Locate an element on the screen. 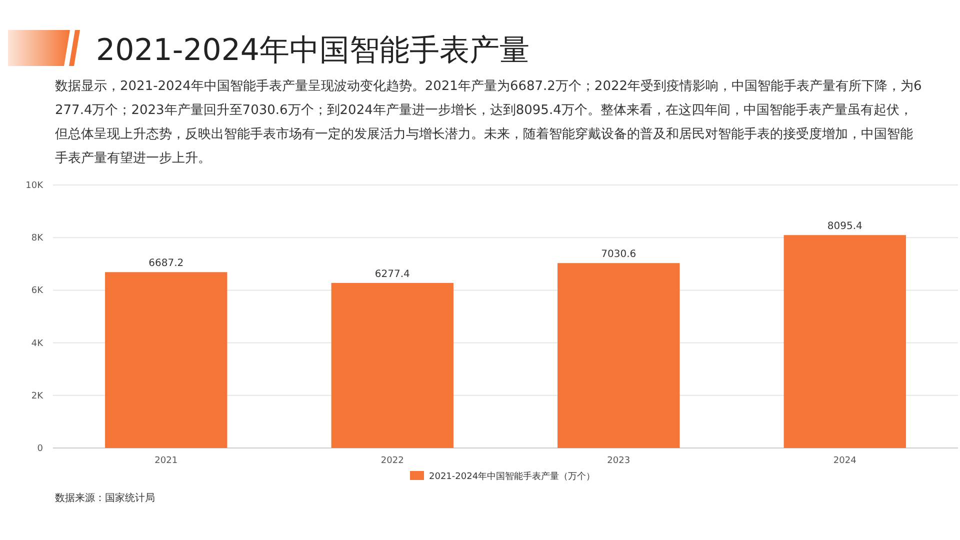 The image size is (960, 540). y-tick-label: 2K is located at coordinates (37, 396).